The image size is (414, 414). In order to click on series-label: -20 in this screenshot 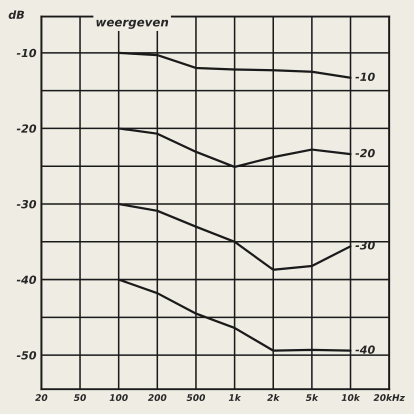, I will do `click(365, 153)`.